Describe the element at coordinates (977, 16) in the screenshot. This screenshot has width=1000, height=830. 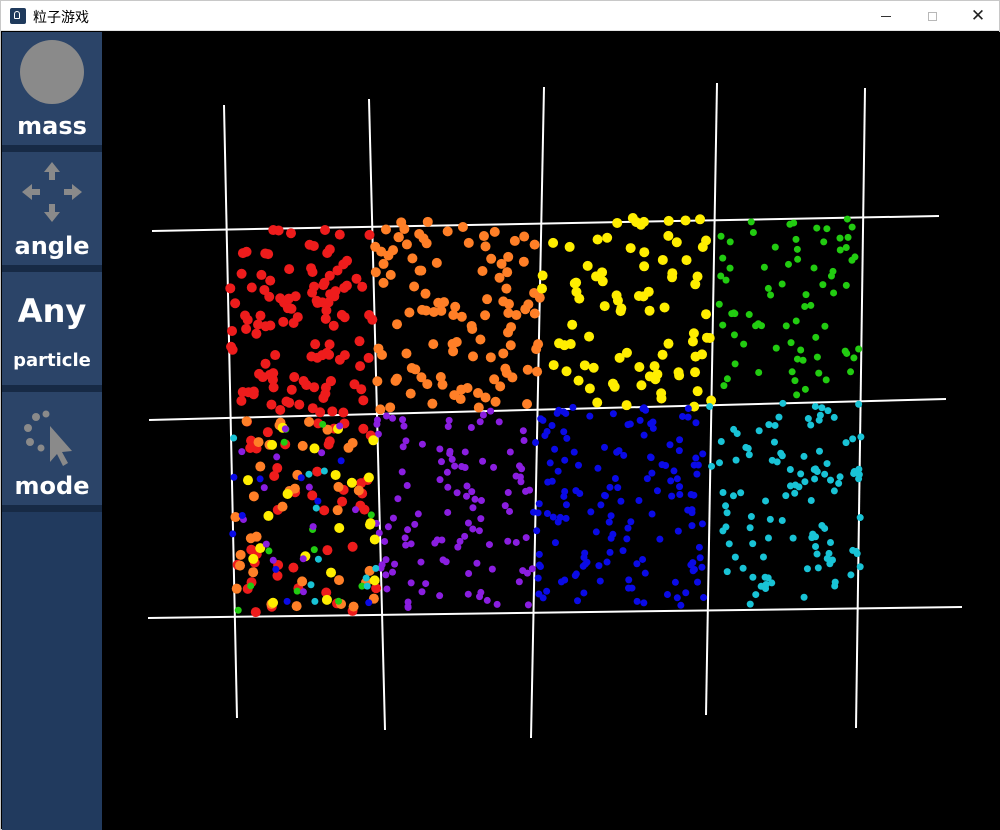
I see `close-button: ✕` at that location.